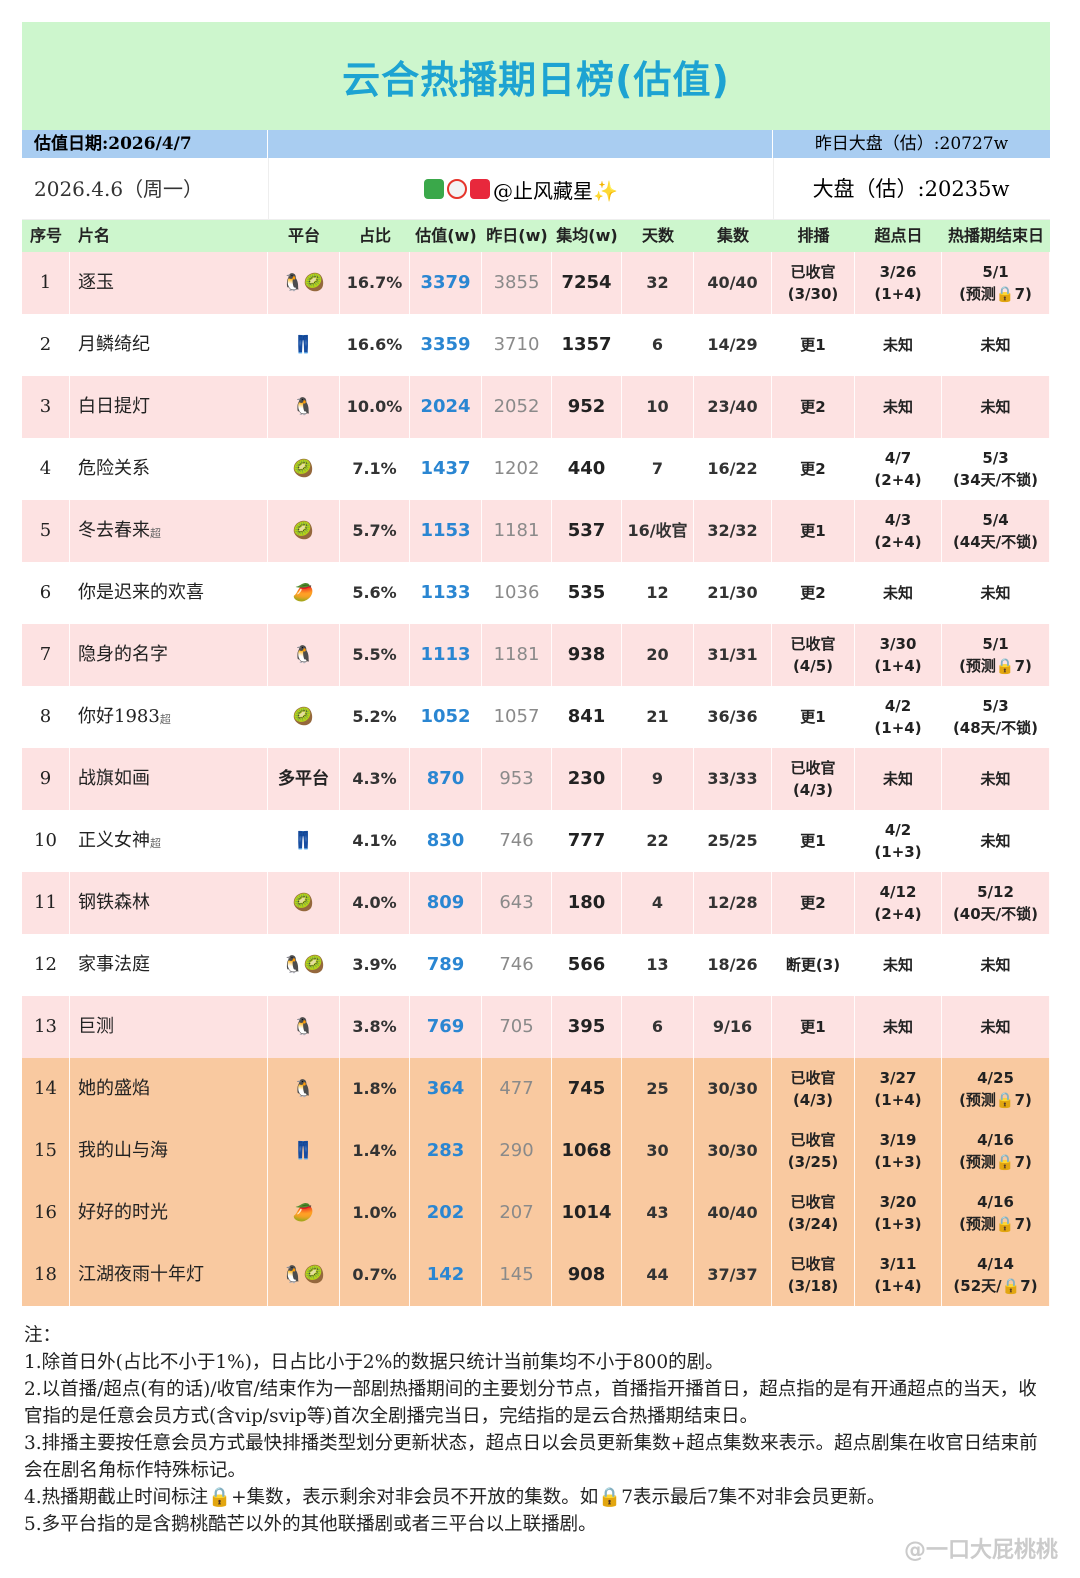  Describe the element at coordinates (45, 1274) in the screenshot. I see `cell-text: 18` at that location.